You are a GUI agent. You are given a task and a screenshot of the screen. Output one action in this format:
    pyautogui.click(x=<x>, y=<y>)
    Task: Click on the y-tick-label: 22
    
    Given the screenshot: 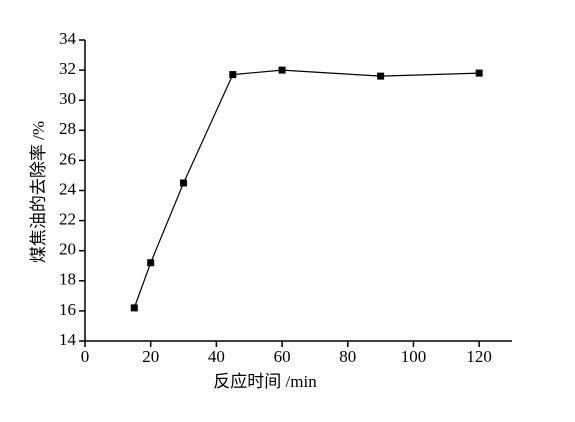 What is the action you would take?
    pyautogui.click(x=67, y=219)
    